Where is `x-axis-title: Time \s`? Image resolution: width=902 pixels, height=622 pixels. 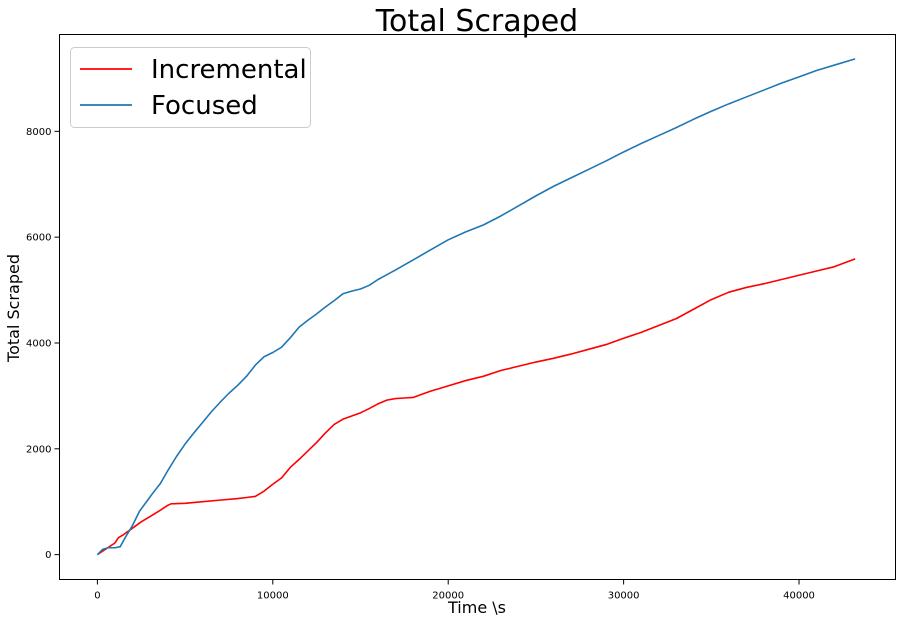
x-axis-title: Time \s is located at coordinates (476, 607).